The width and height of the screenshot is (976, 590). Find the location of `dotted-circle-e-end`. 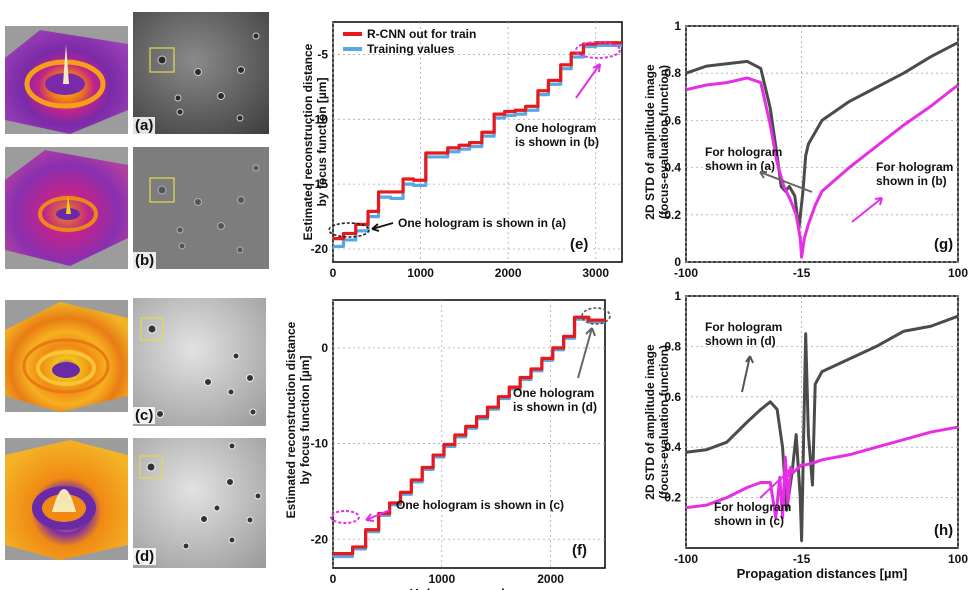

dotted-circle-e-end is located at coordinates (598, 50).